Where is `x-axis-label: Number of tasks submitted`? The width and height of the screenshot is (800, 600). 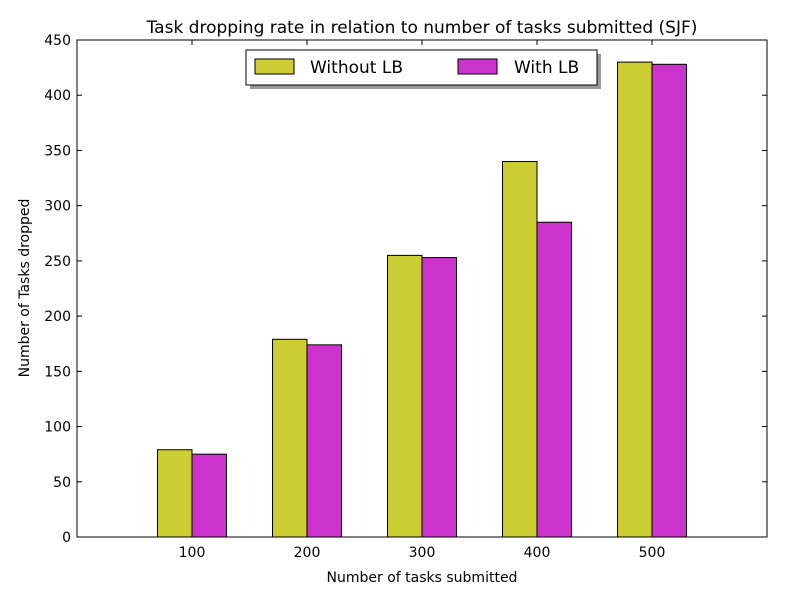
x-axis-label: Number of tasks submitted is located at coordinates (422, 578).